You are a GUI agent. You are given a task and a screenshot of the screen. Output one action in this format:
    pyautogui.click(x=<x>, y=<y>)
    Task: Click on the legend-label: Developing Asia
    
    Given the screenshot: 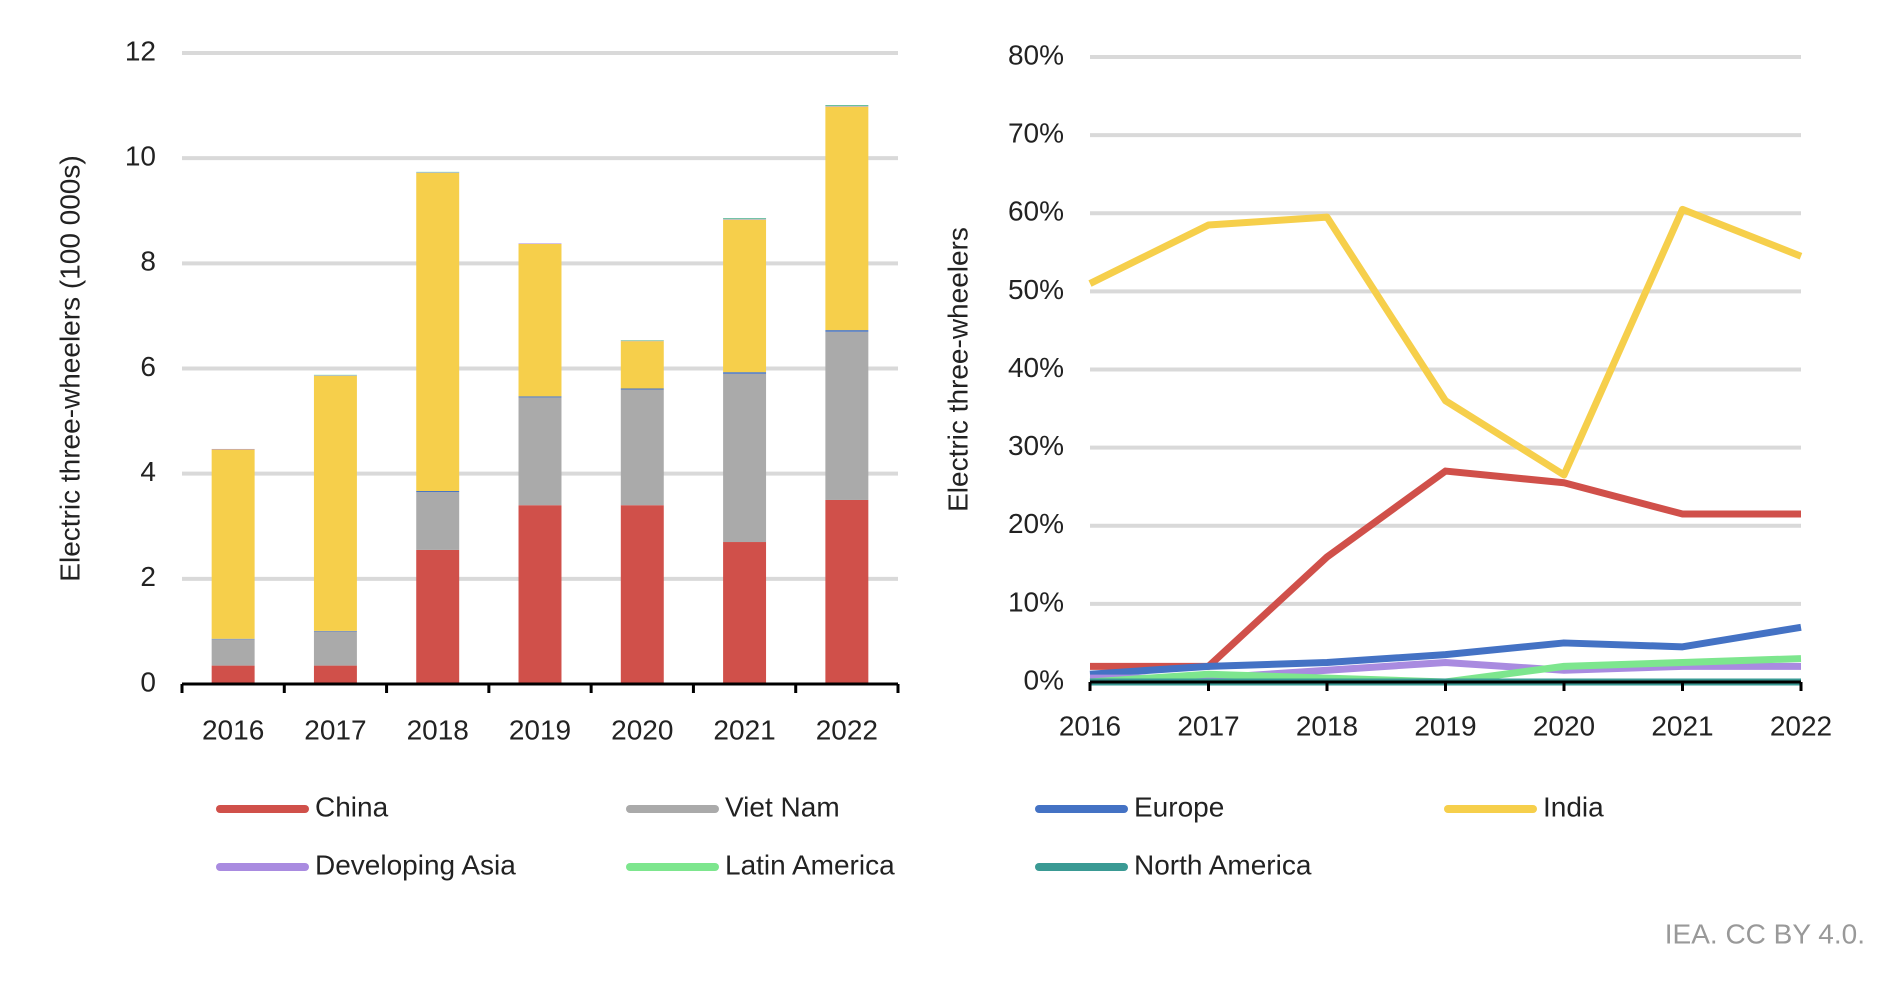 What is the action you would take?
    pyautogui.click(x=415, y=864)
    